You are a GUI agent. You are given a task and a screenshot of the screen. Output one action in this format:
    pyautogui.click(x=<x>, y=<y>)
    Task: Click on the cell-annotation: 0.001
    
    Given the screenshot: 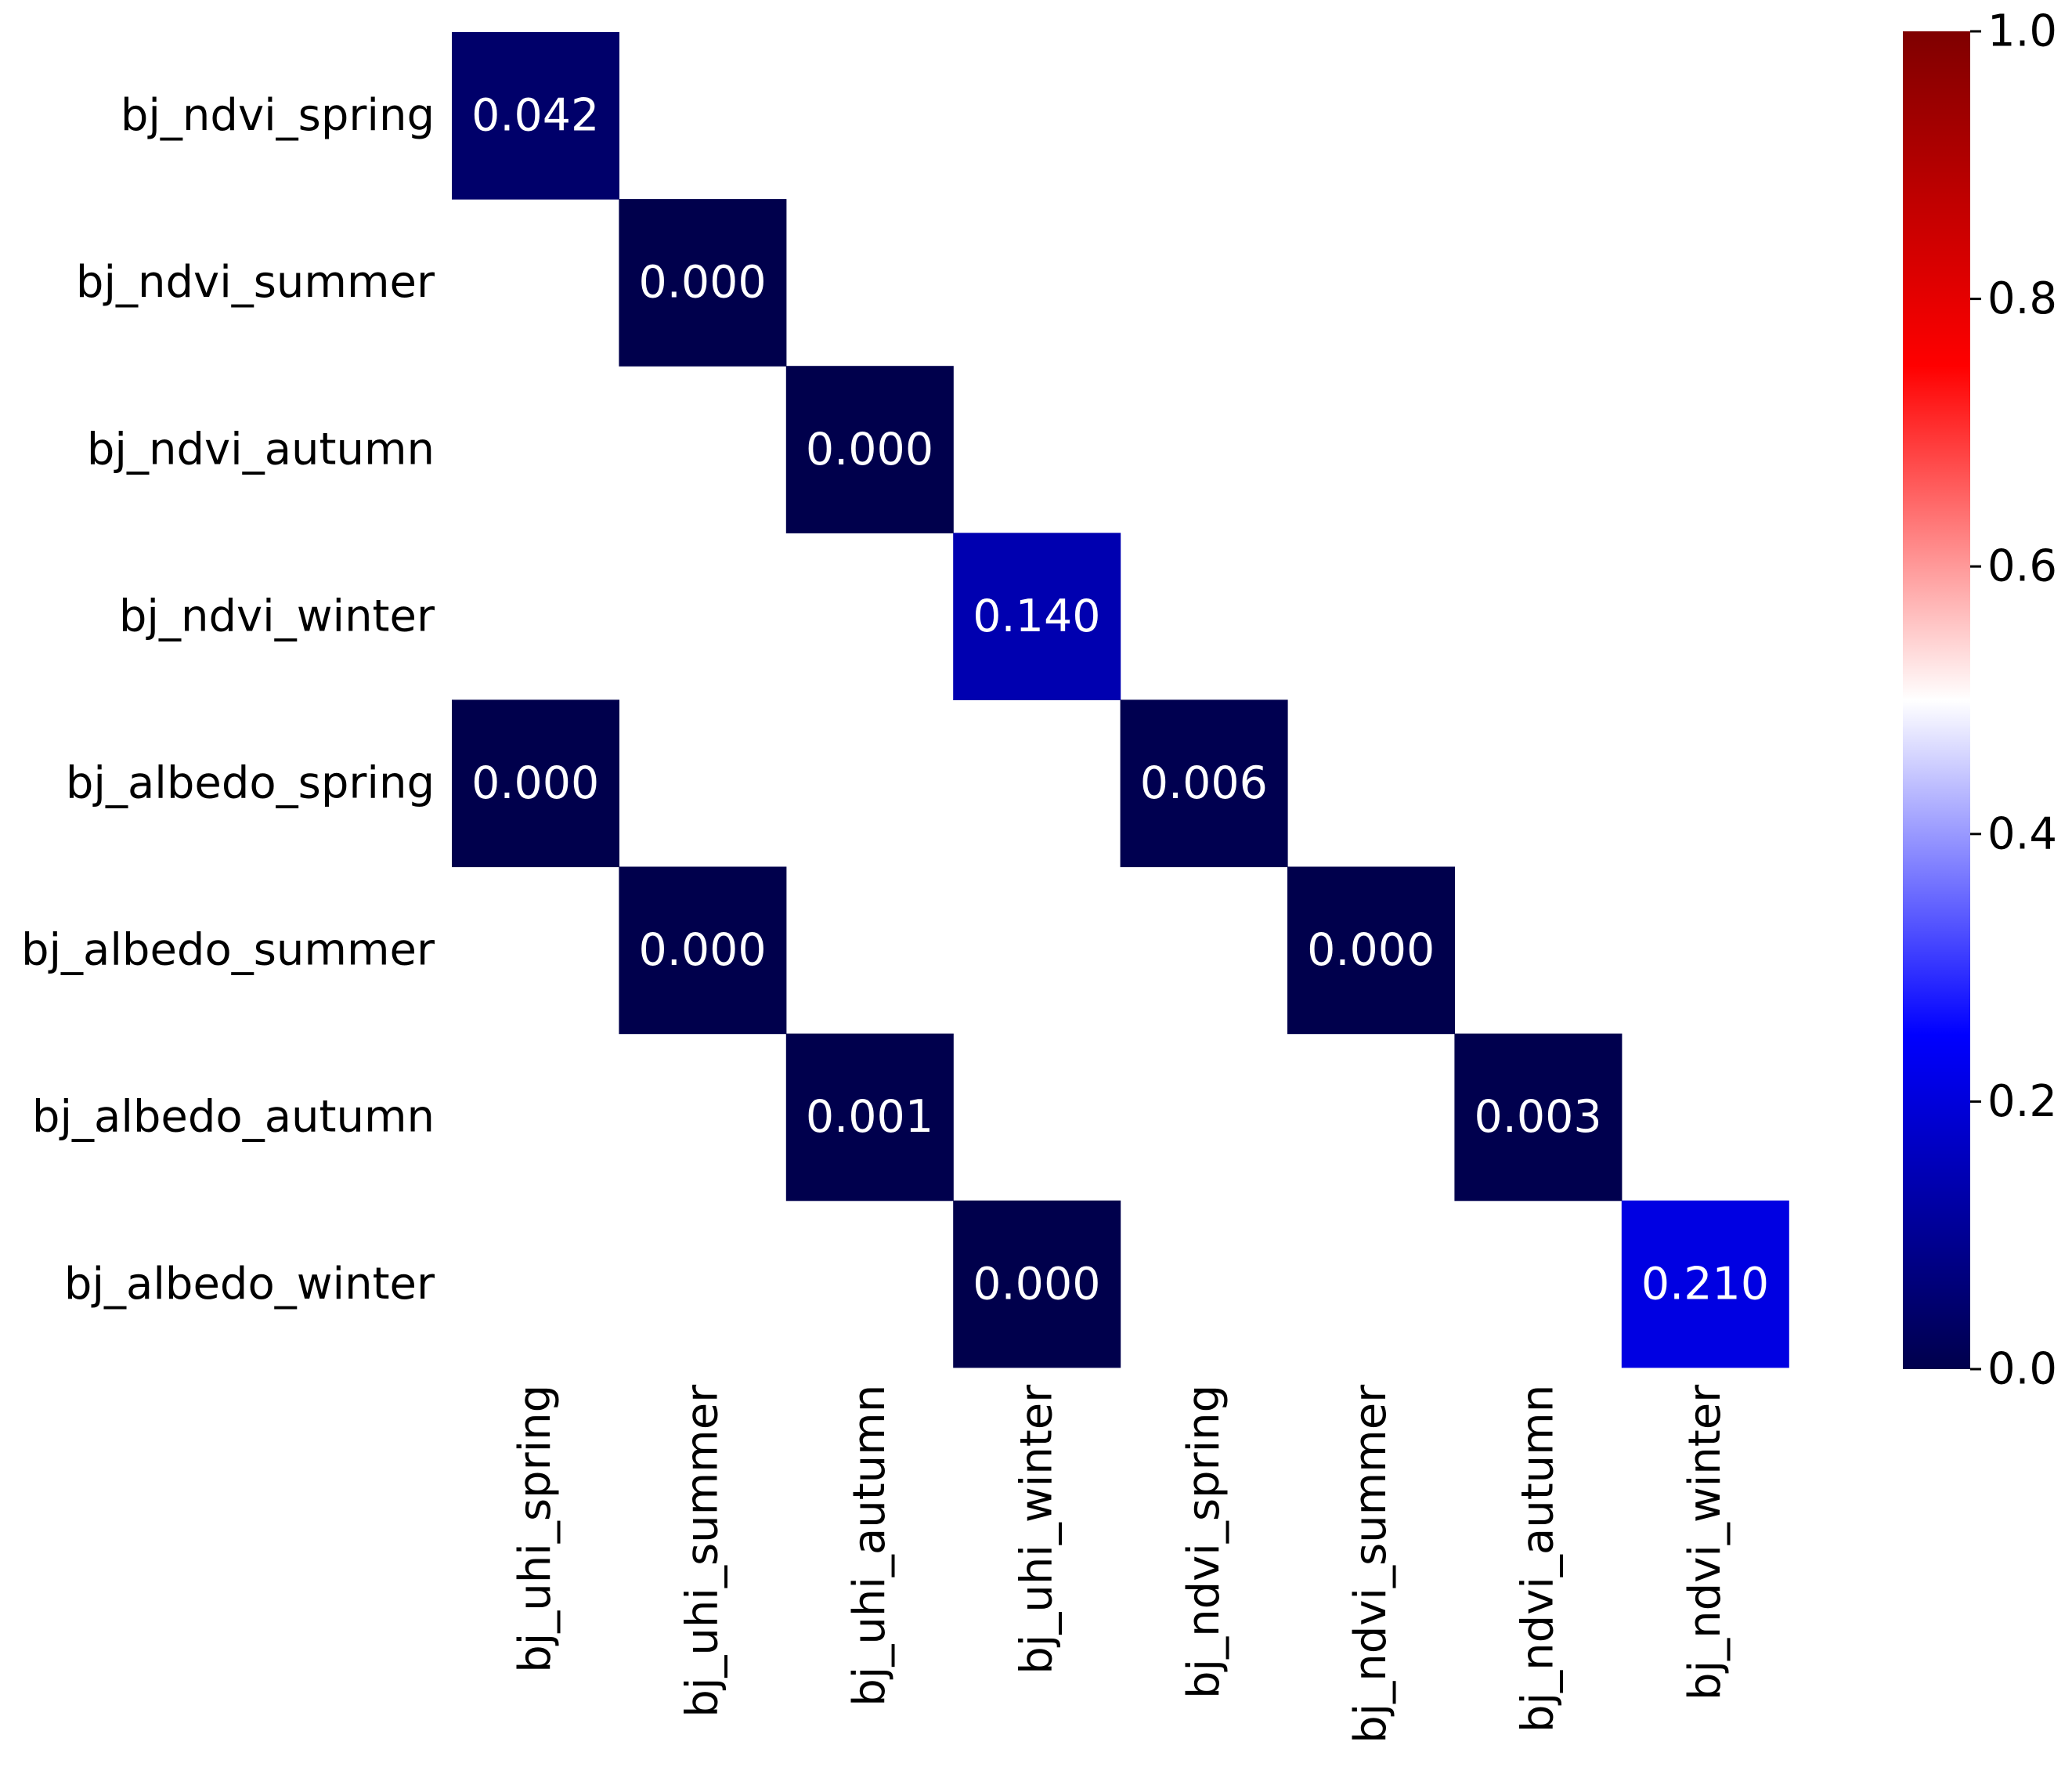 What is the action you would take?
    pyautogui.click(x=869, y=1117)
    